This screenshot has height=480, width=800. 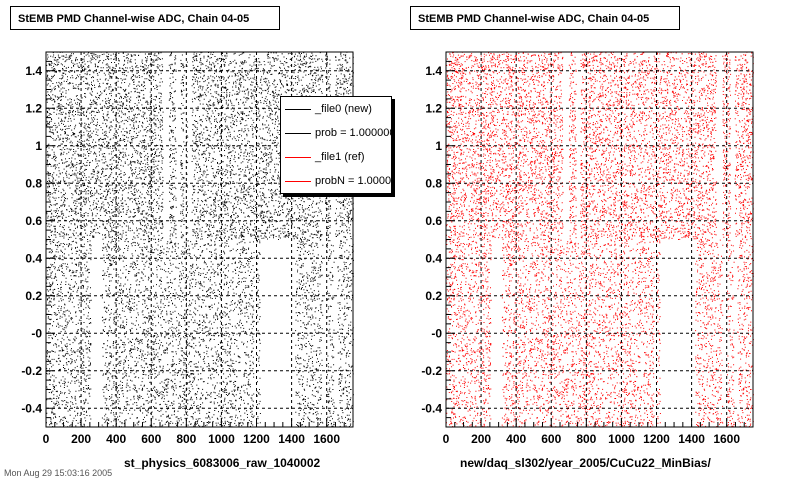 What do you see at coordinates (353, 181) in the screenshot?
I see `legend-label-probn: probN = 1.000000` at bounding box center [353, 181].